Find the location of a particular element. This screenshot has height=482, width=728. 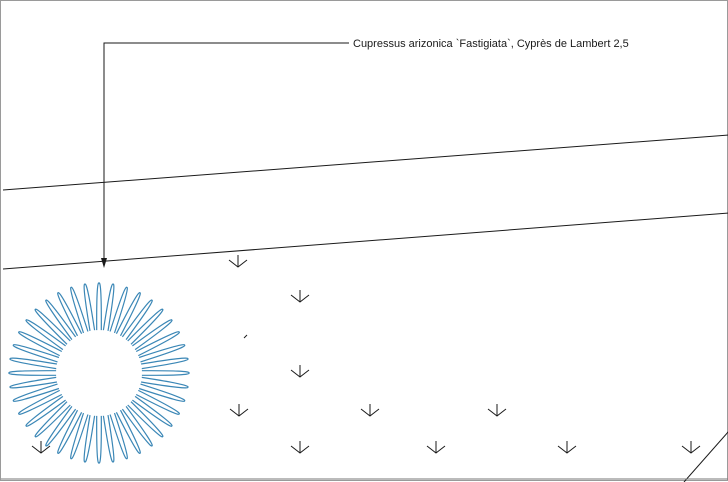

boundary-line-corner is located at coordinates (705, 456).